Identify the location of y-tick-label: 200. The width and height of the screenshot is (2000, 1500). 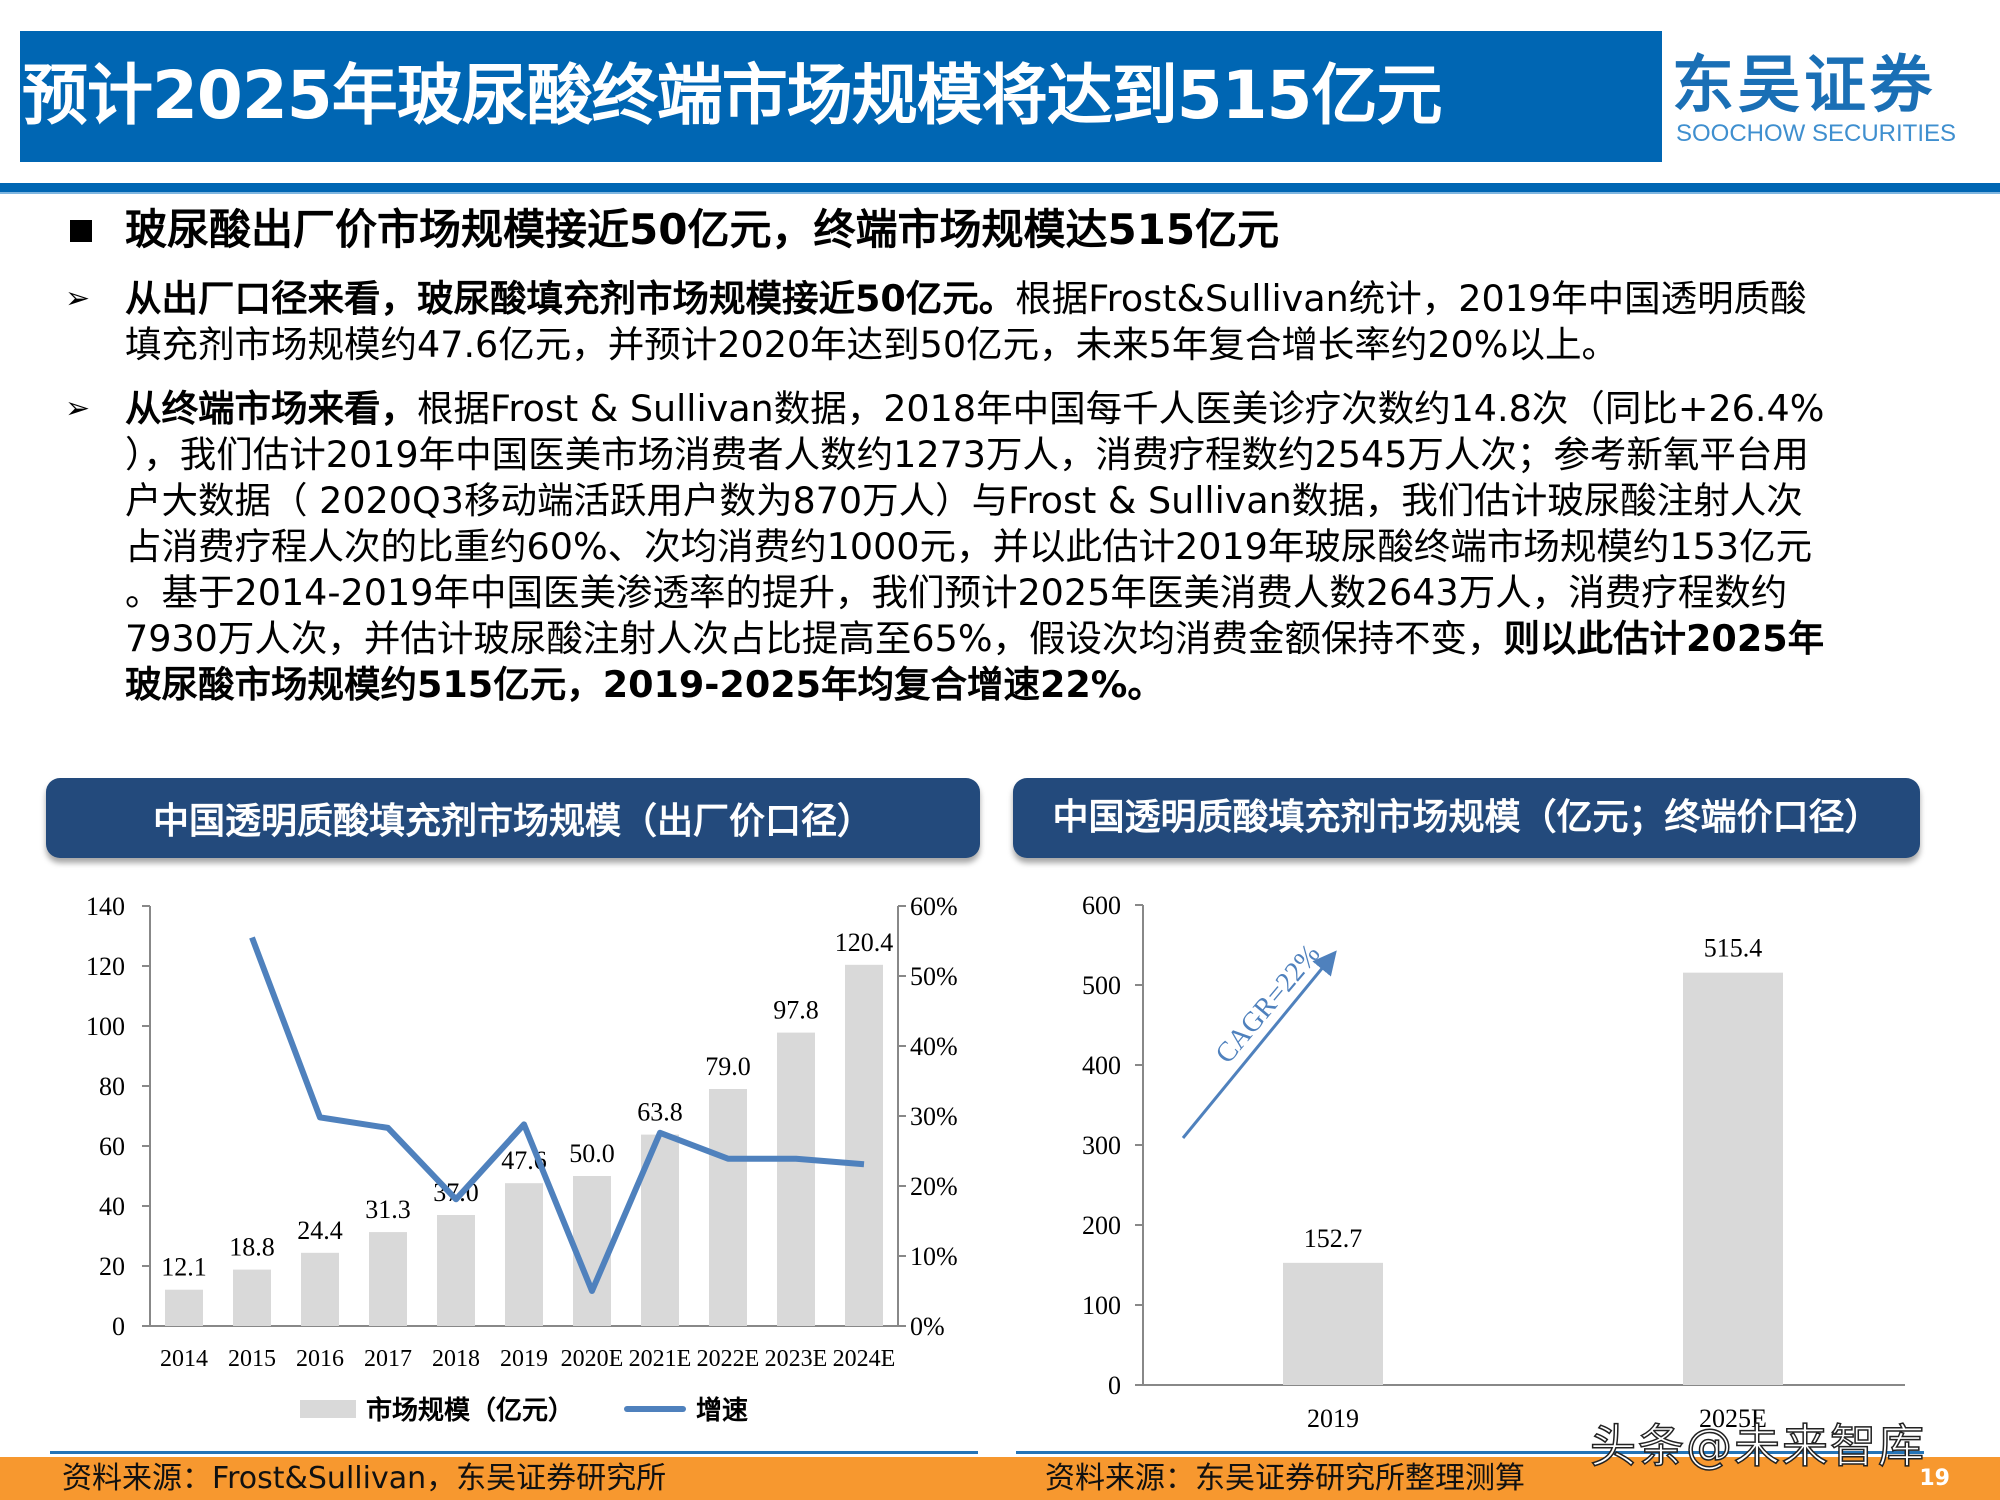
(1101, 1225).